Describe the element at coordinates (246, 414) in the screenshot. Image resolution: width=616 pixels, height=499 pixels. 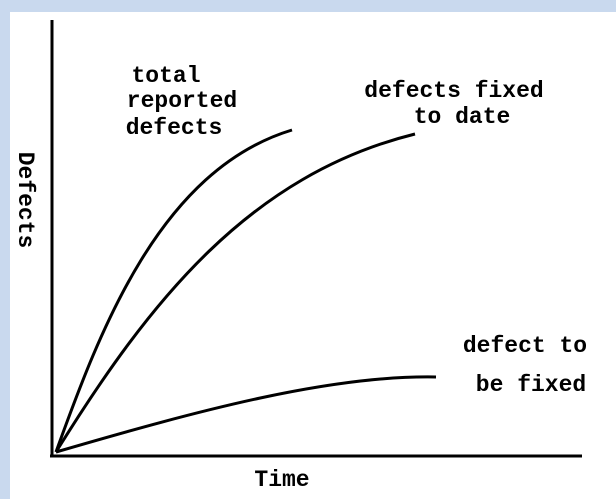
I see `curve-to-be-fixed` at that location.